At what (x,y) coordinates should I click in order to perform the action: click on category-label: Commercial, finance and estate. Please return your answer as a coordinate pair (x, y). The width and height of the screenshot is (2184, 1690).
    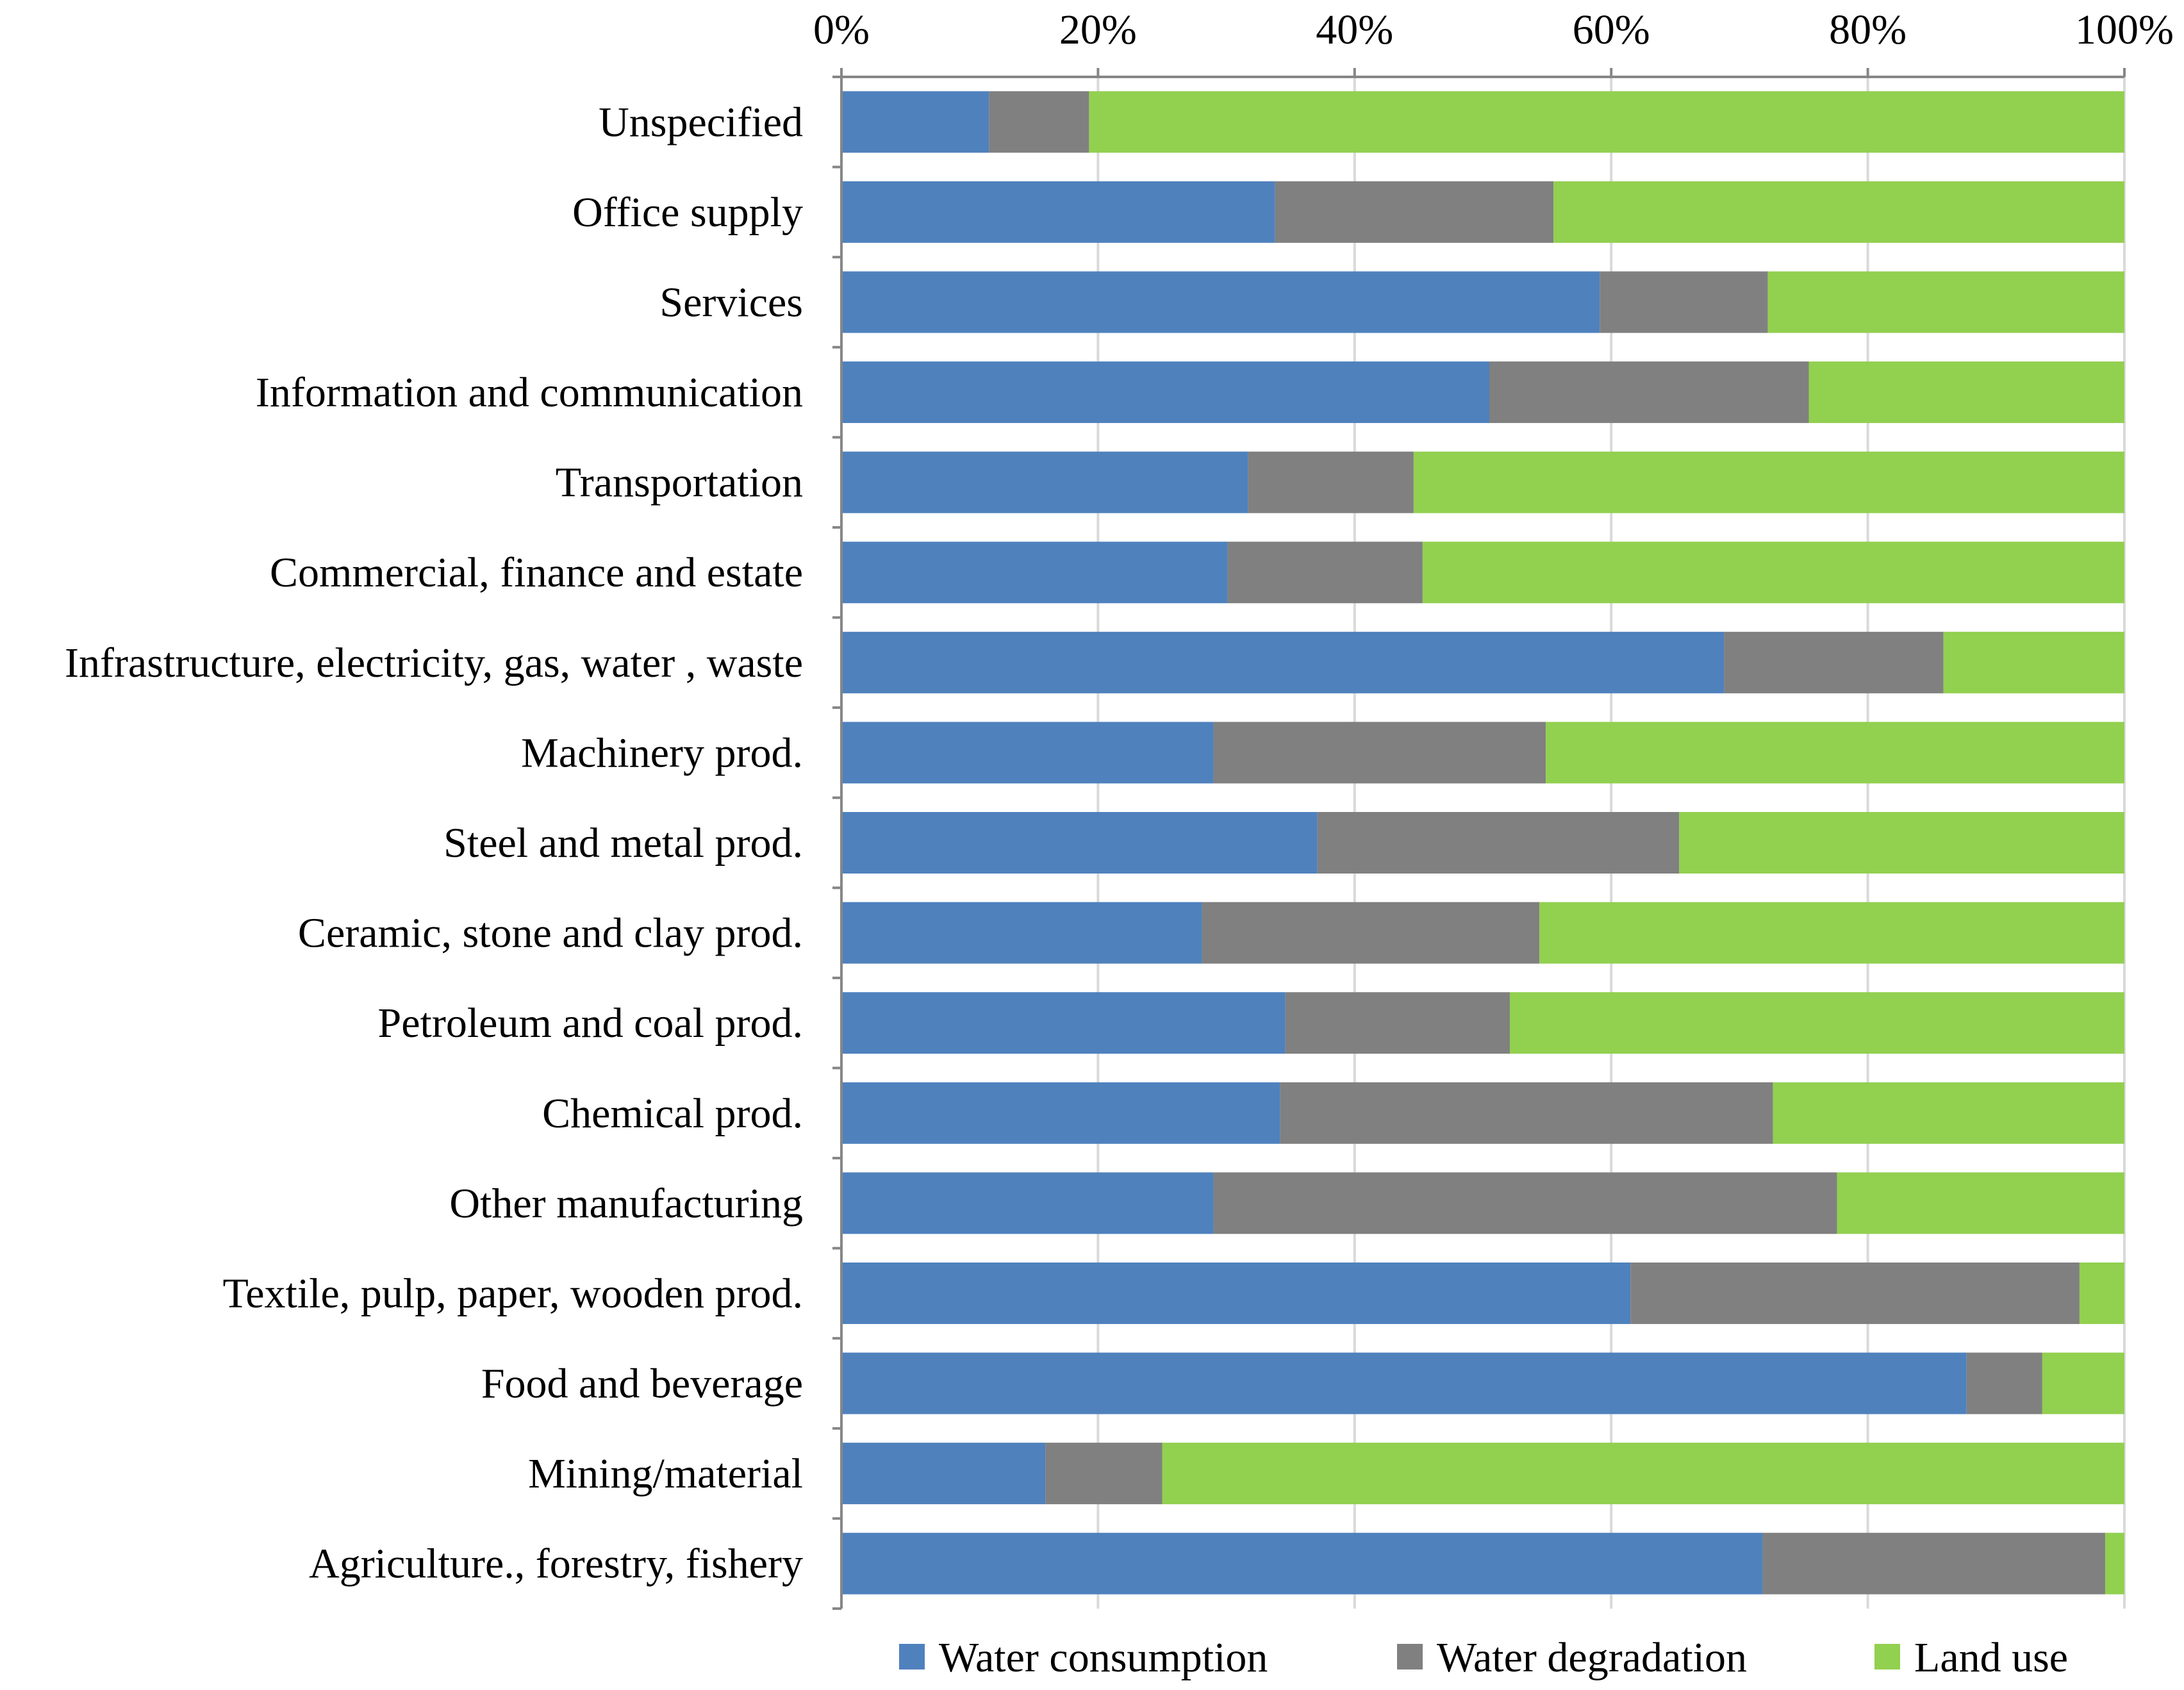
    Looking at the image, I should click on (537, 572).